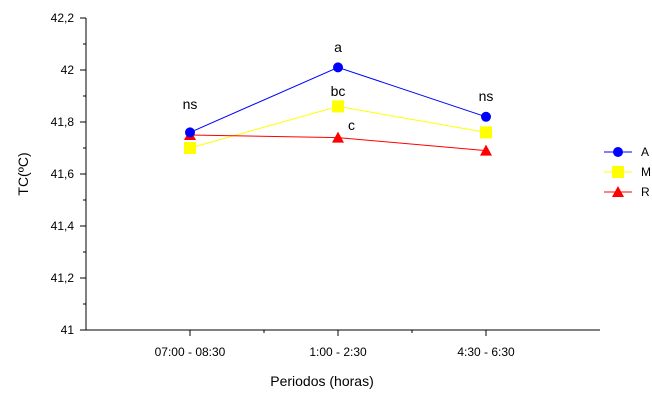 The width and height of the screenshot is (652, 398). Describe the element at coordinates (23, 173) in the screenshot. I see `y-axis-title: TC(ºC)` at that location.